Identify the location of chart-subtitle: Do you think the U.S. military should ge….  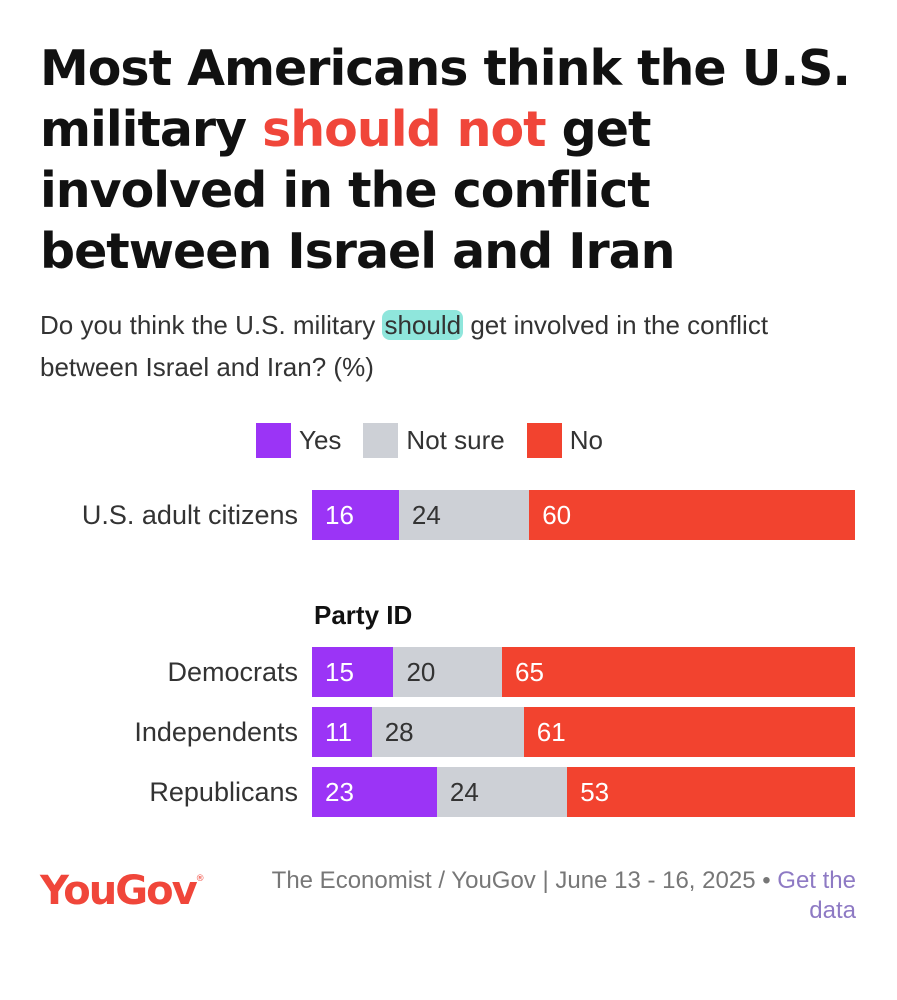
(450, 346).